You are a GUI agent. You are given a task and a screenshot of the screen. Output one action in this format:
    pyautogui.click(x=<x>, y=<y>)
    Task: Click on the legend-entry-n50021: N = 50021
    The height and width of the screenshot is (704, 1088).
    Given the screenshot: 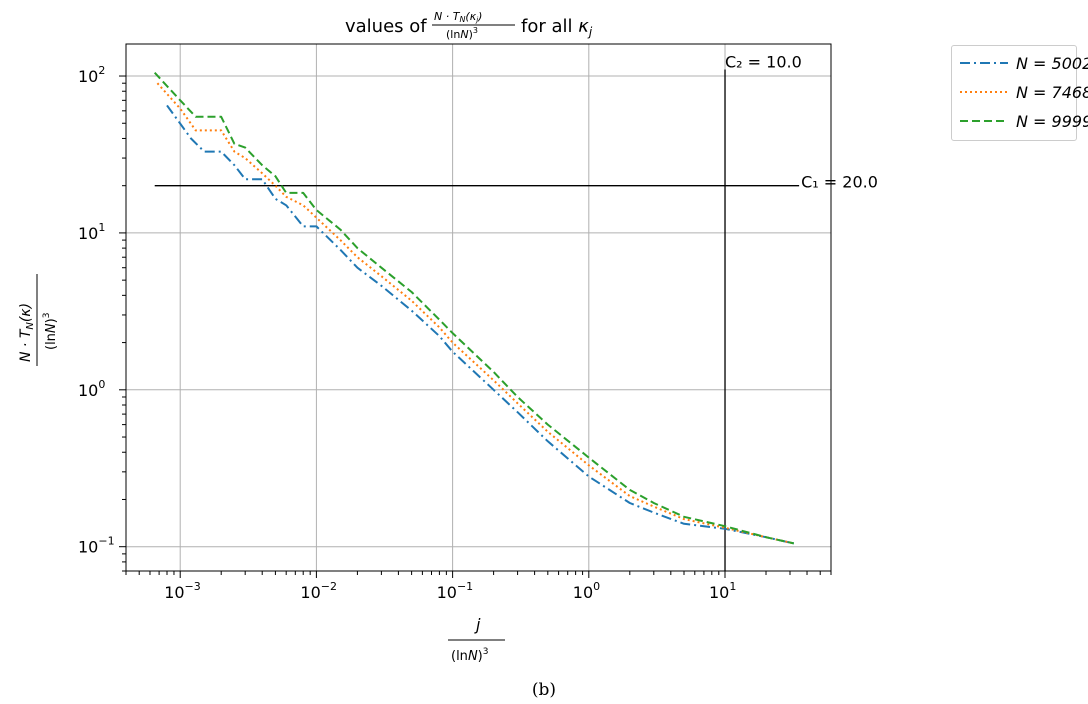 What is the action you would take?
    pyautogui.click(x=1024, y=63)
    